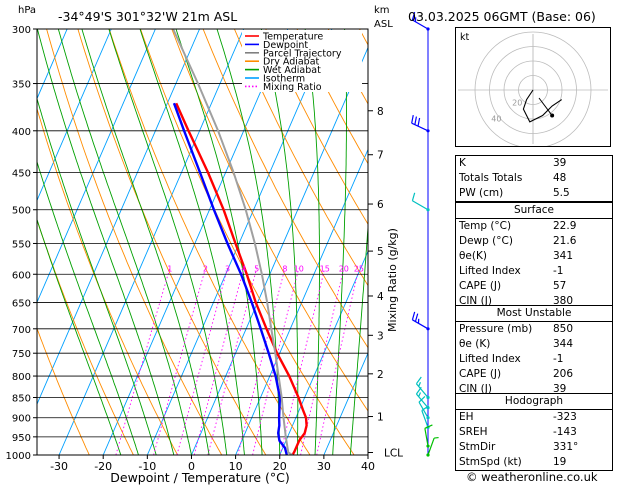 The height and width of the screenshot is (486, 629). I want to click on hodograph-panel: 20 40 kt, so click(533, 88).